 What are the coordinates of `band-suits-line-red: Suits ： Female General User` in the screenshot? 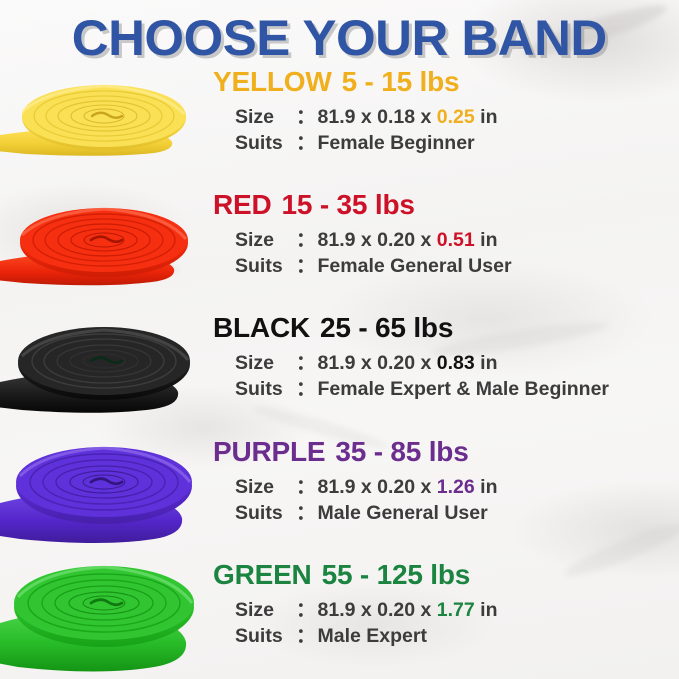 It's located at (456, 267).